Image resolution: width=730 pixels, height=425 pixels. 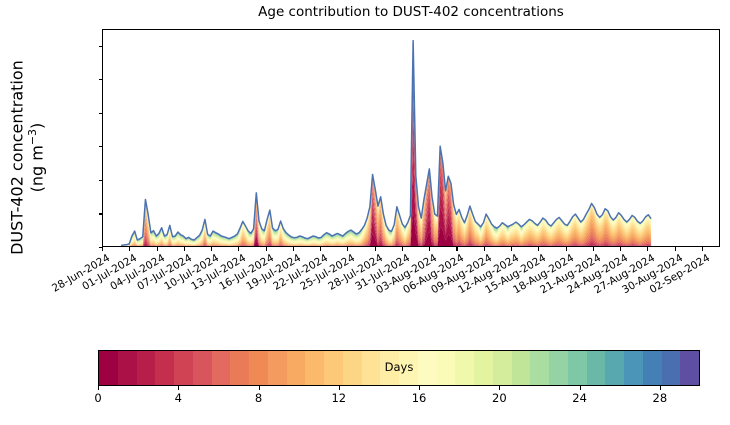 What do you see at coordinates (339, 398) in the screenshot?
I see `colorbar-tick-label: 12` at bounding box center [339, 398].